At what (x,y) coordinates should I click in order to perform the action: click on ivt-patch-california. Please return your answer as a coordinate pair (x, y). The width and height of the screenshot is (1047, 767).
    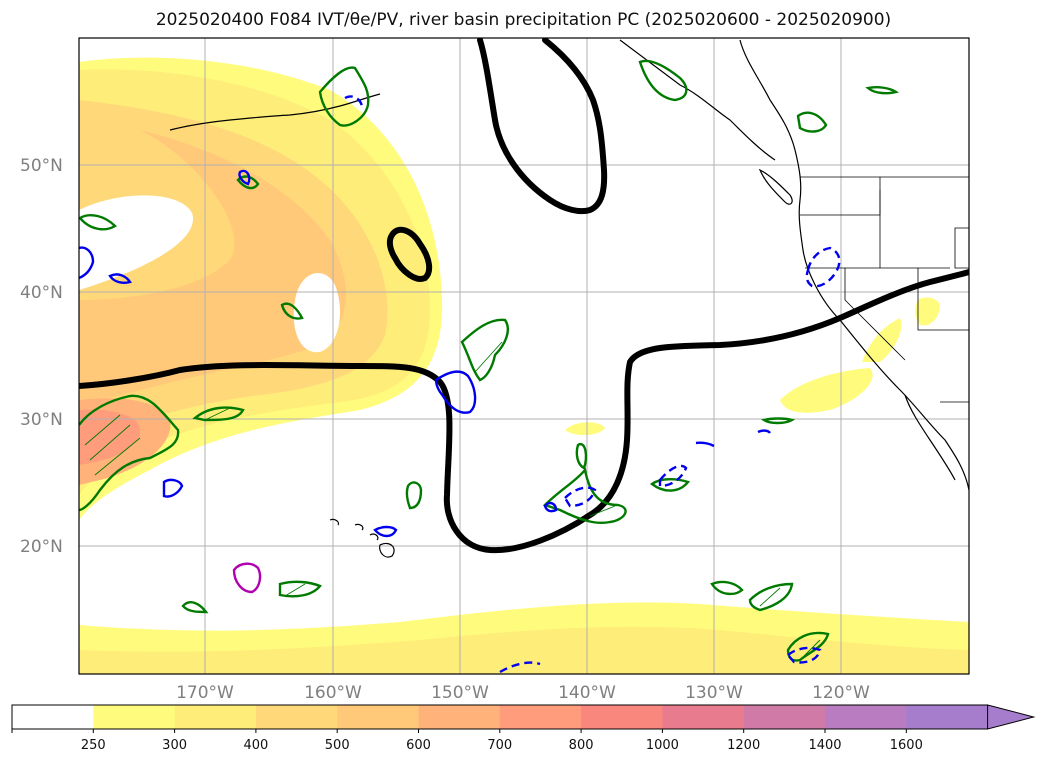
    Looking at the image, I should click on (826, 390).